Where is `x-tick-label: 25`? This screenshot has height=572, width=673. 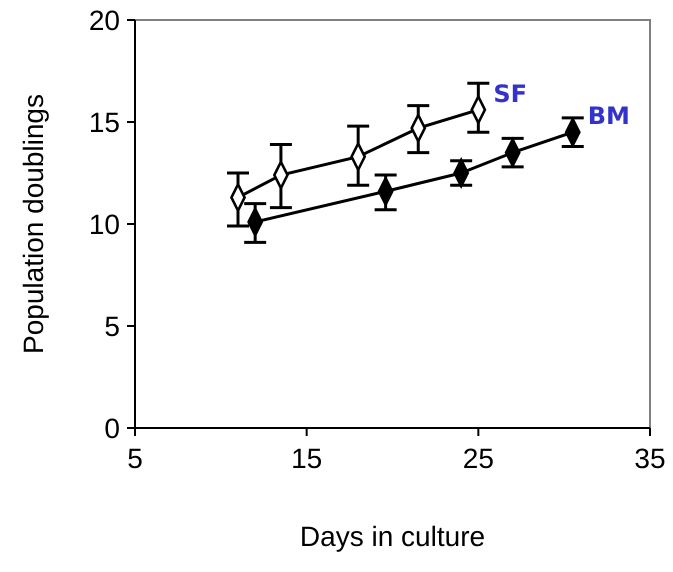
x-tick-label: 25 is located at coordinates (478, 458).